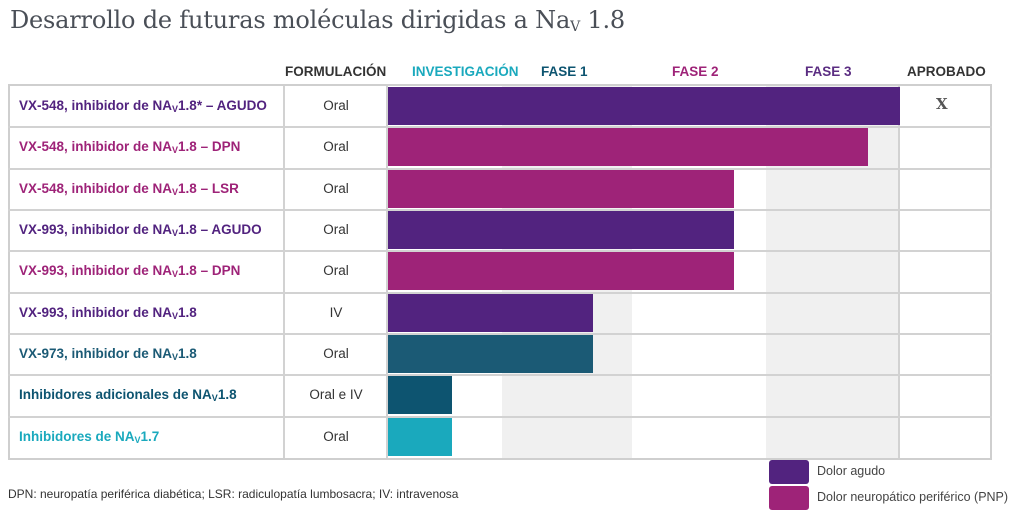 The width and height of the screenshot is (1024, 514). What do you see at coordinates (108, 353) in the screenshot?
I see `row-label: VX-973, inhibidor de NAV1.8` at bounding box center [108, 353].